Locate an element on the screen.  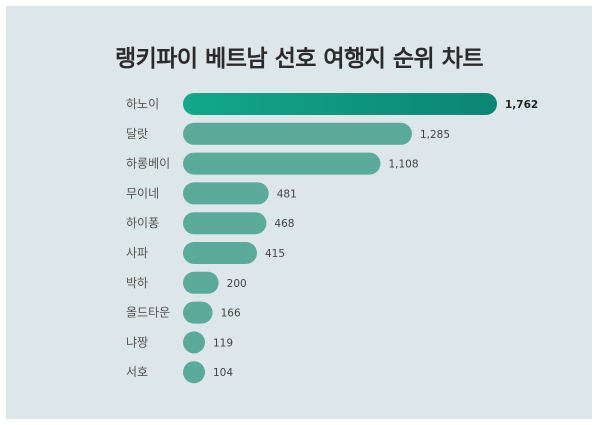
category-label: 하이퐁 is located at coordinates (142, 223).